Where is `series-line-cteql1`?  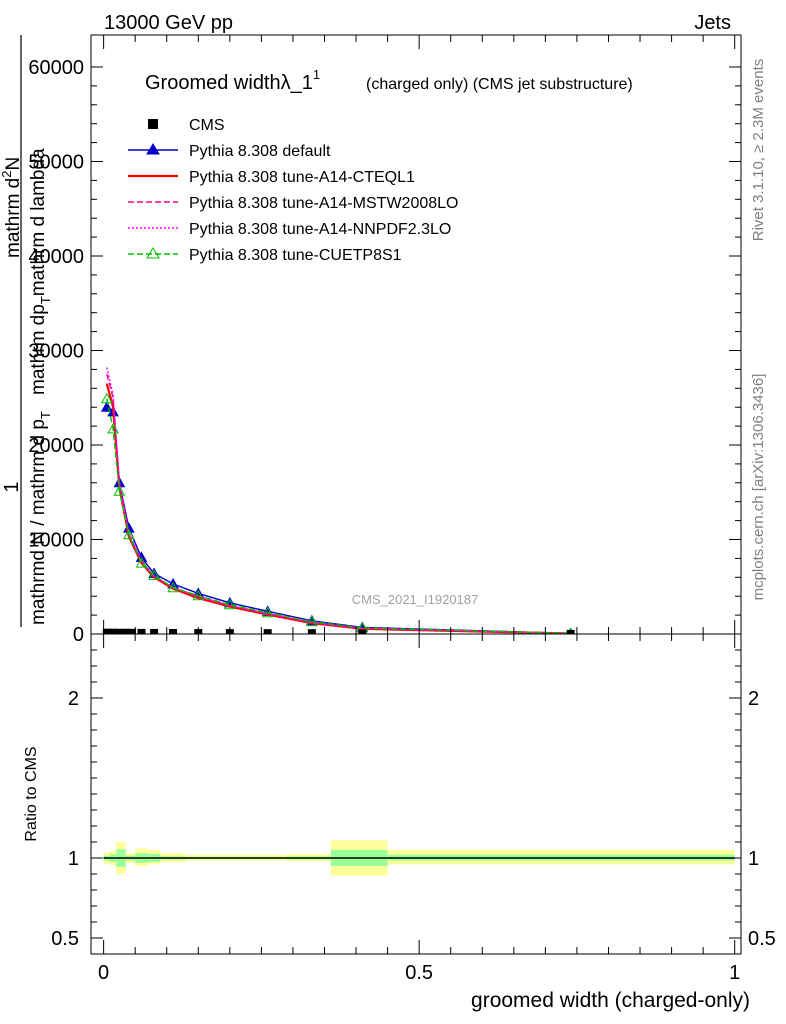
series-line-cteql1 is located at coordinates (338, 508).